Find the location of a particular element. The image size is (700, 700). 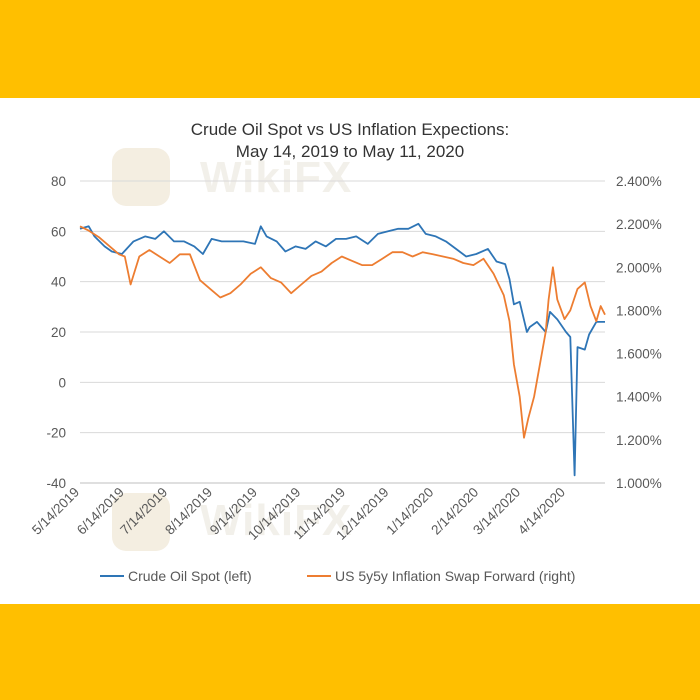

y-right-tick-label: 1.400% is located at coordinates (639, 397).